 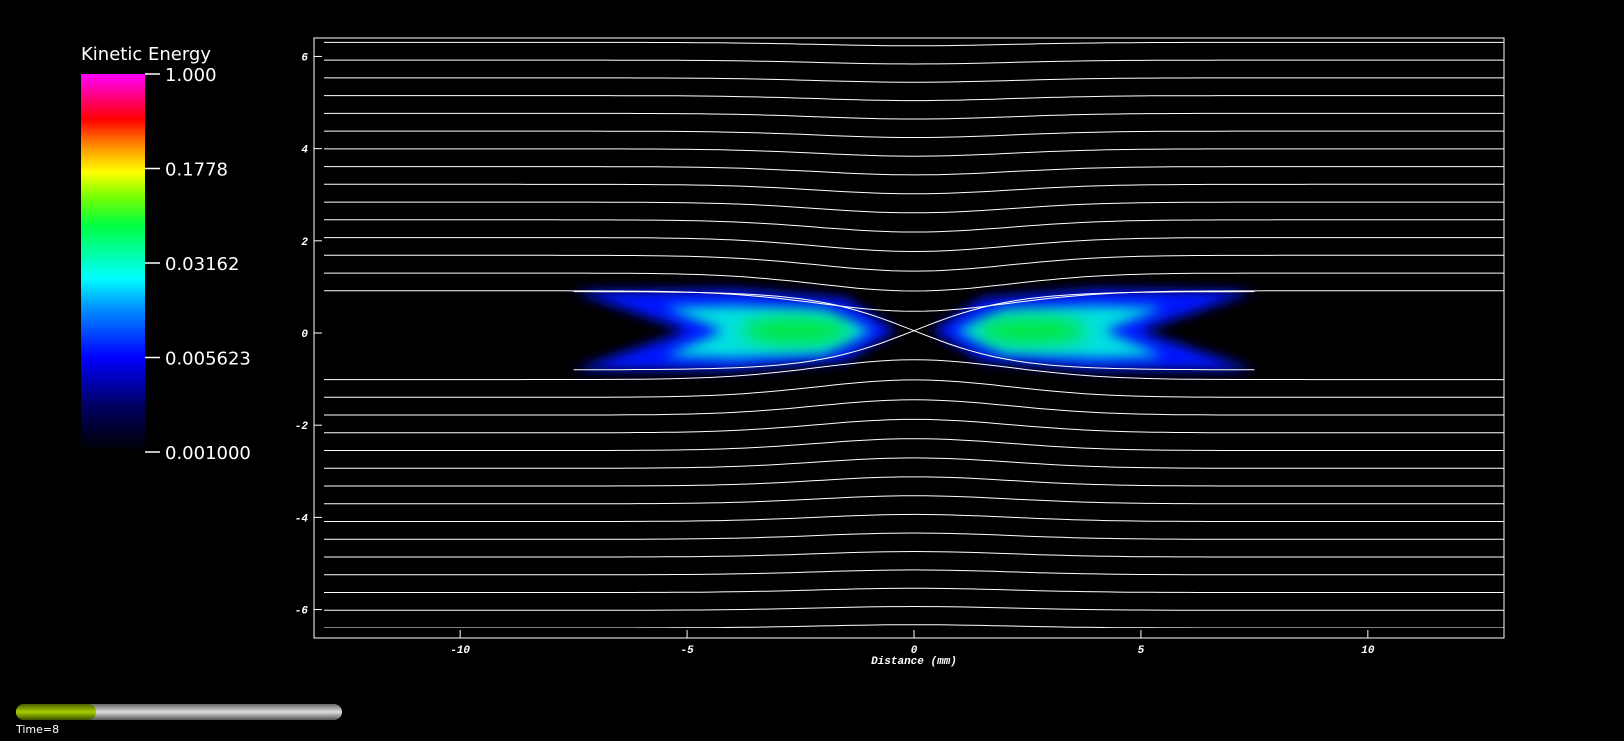 I want to click on y-tick-label: -2, so click(x=302, y=427).